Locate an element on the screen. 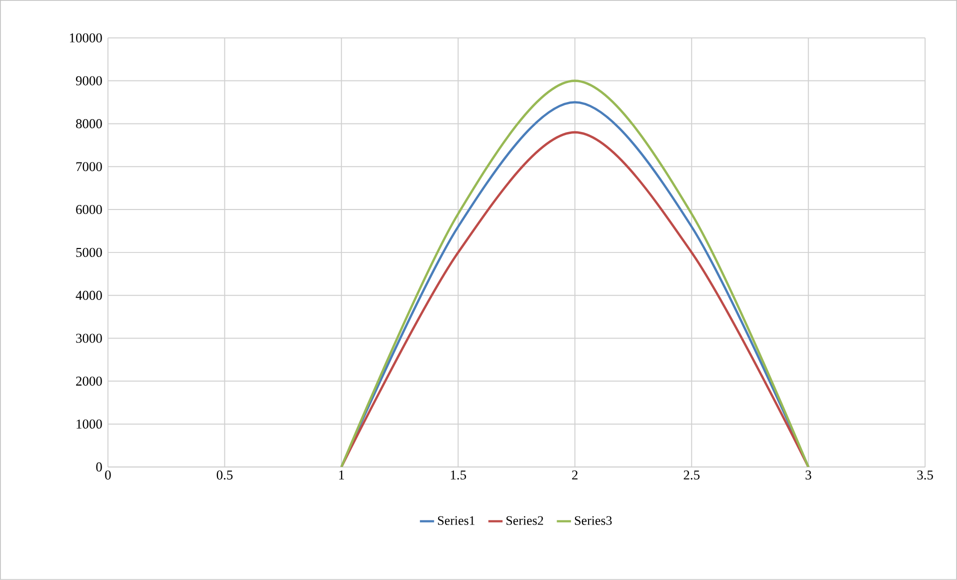 This screenshot has width=957, height=580. legend-label: Series1 is located at coordinates (456, 520).